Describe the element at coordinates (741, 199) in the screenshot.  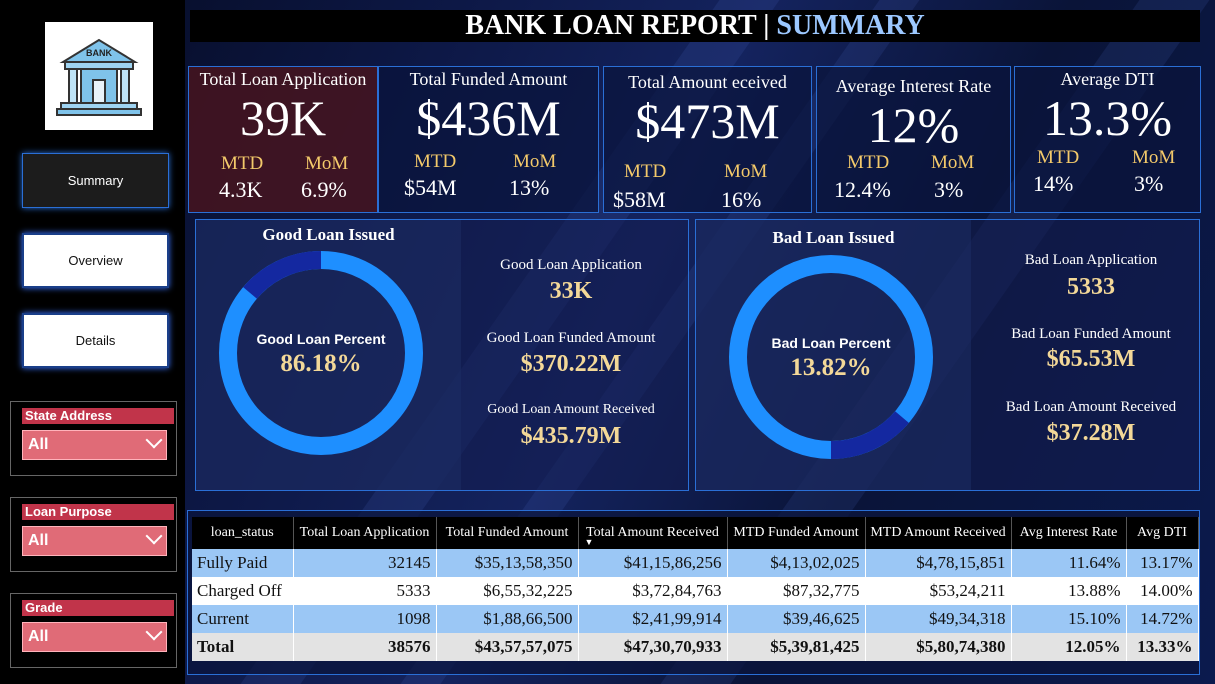
I see `mom-value: 16%` at that location.